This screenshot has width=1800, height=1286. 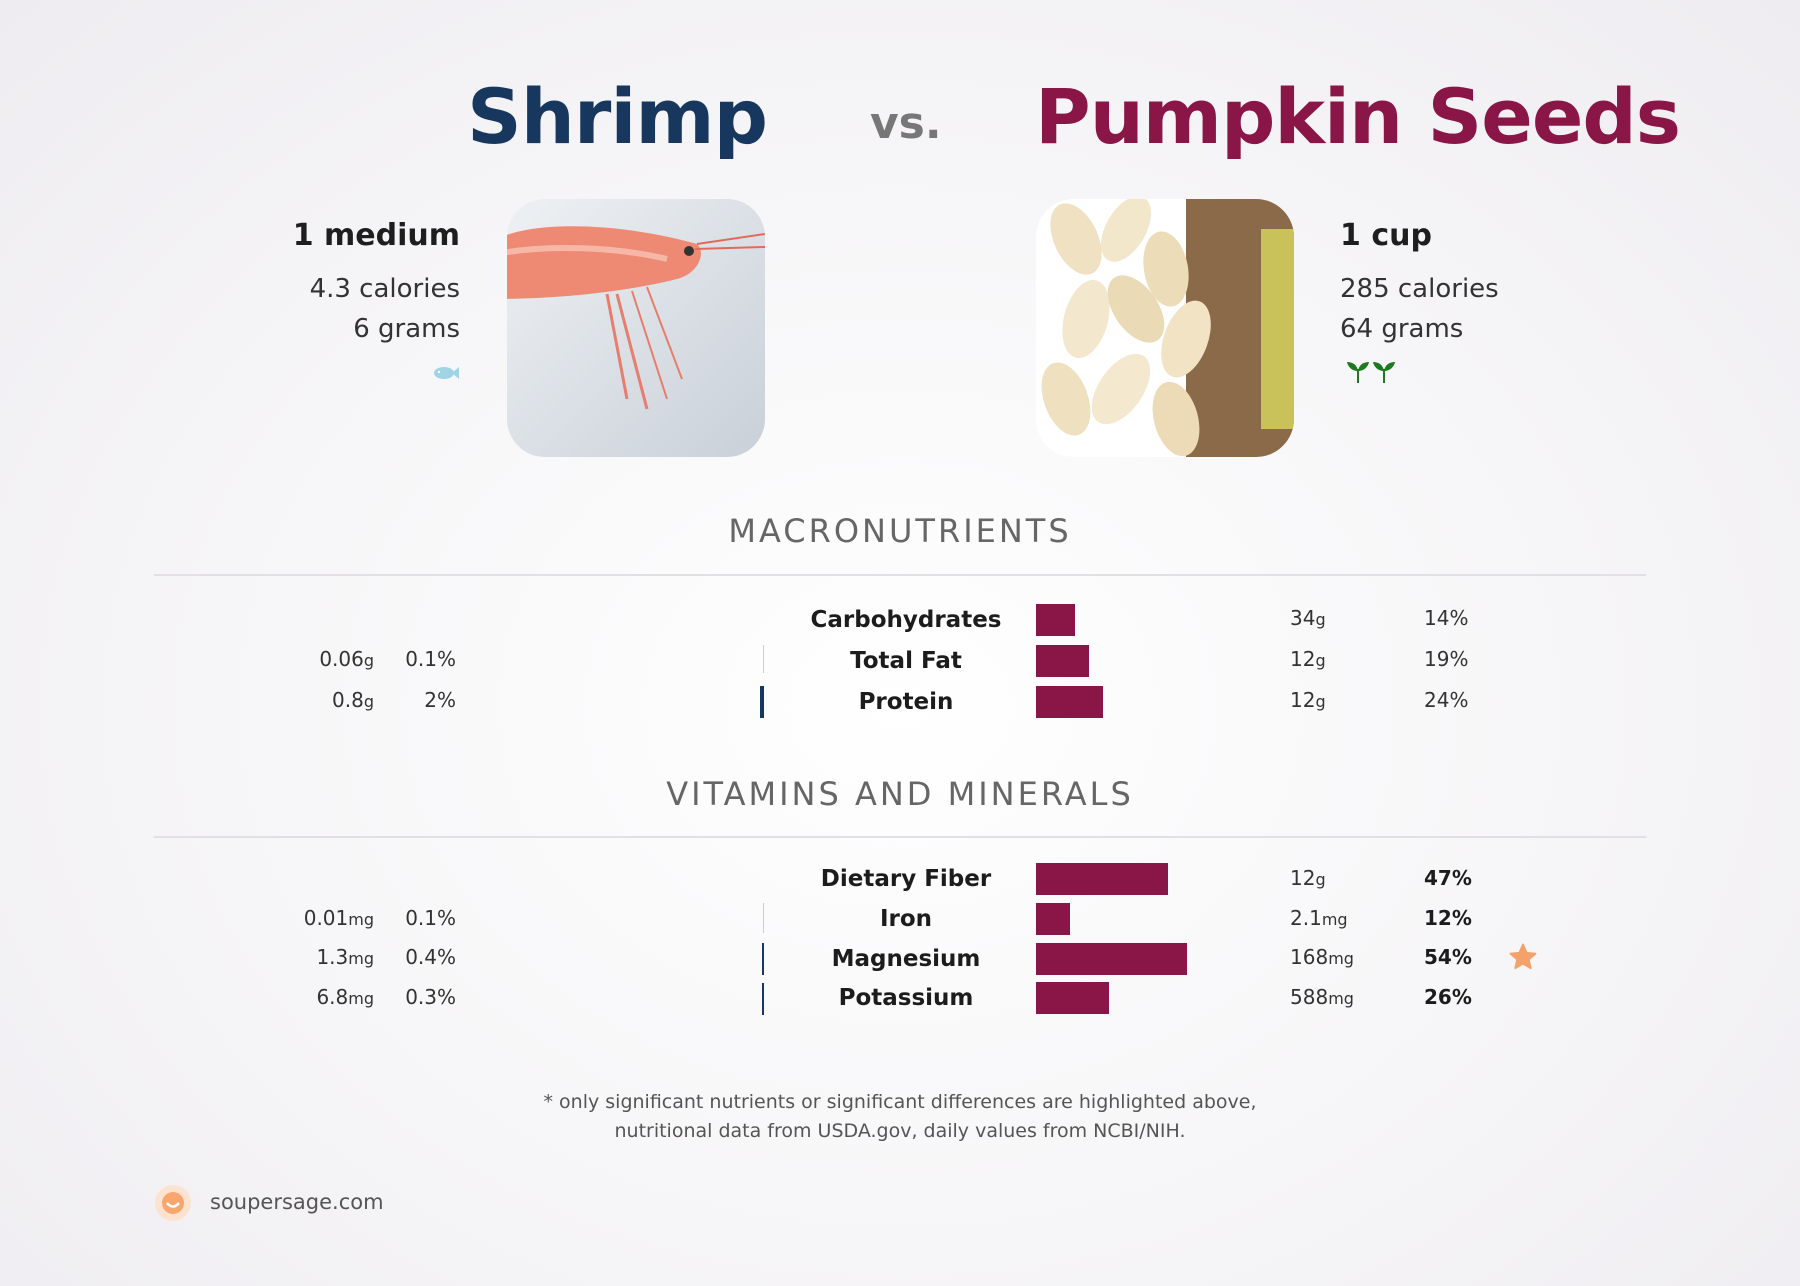 I want to click on left-weight: 6 grams, so click(x=406, y=329).